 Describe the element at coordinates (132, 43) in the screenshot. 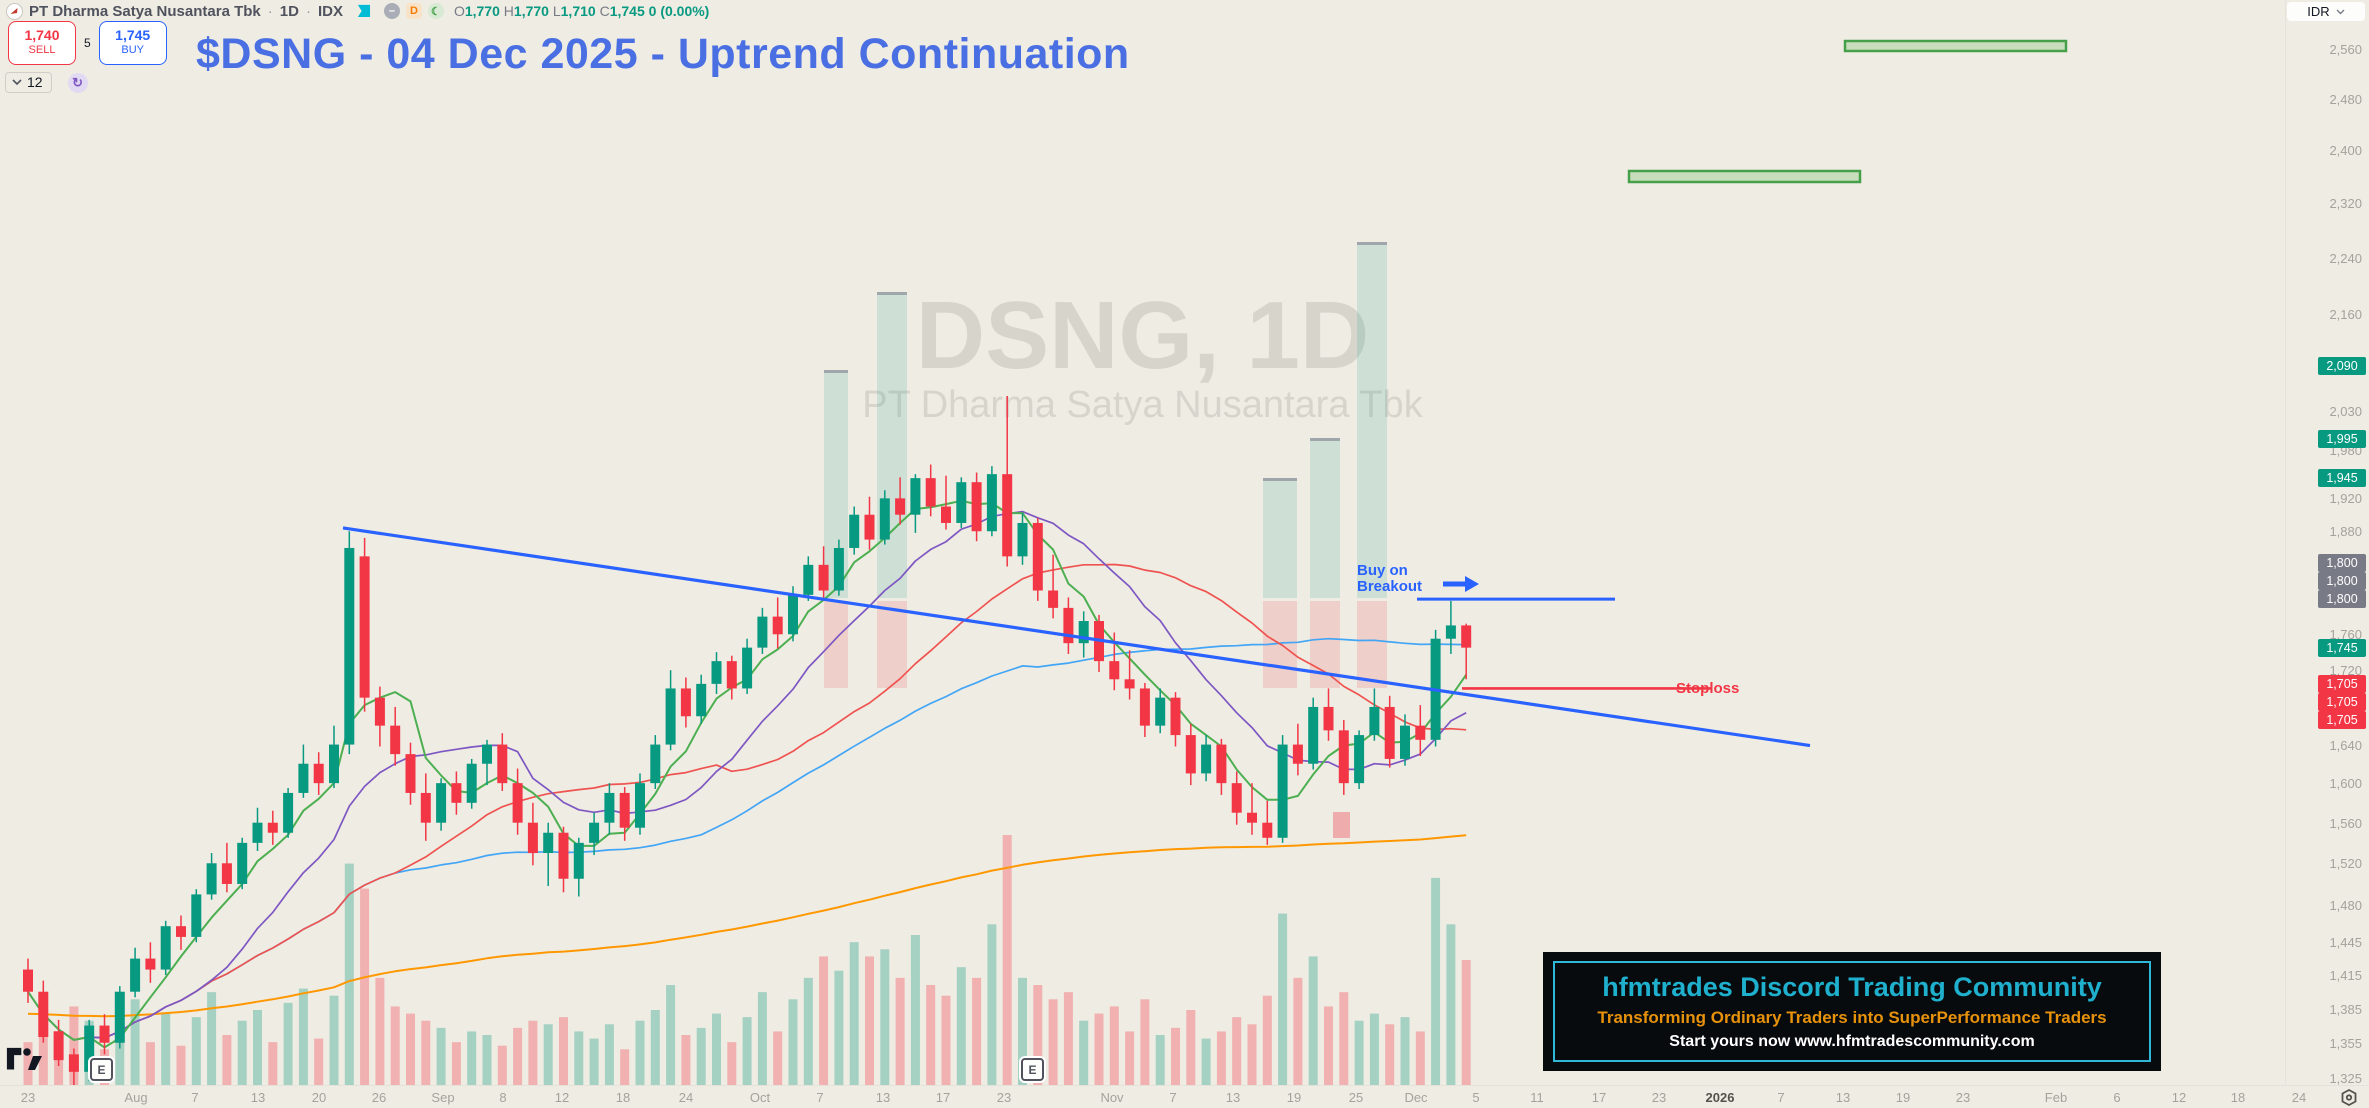

I see `buy-button: 1,745 BUY` at that location.